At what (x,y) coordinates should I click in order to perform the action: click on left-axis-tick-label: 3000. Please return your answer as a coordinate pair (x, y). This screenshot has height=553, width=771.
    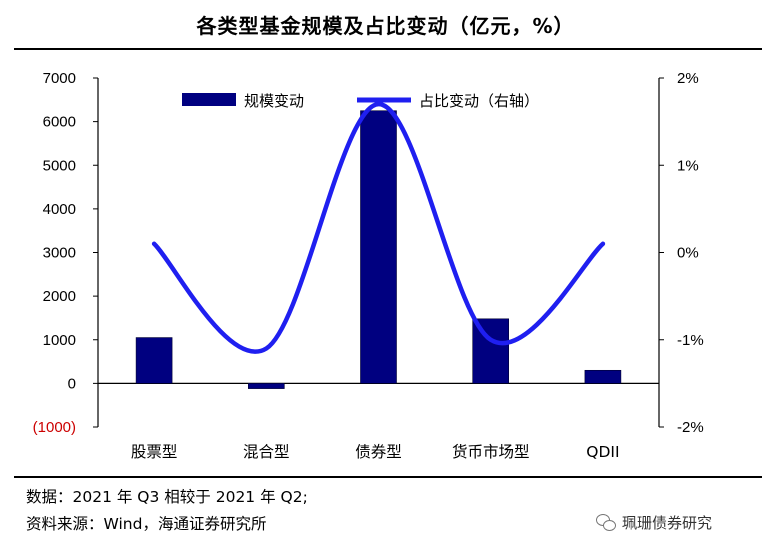
    Looking at the image, I should click on (59, 253).